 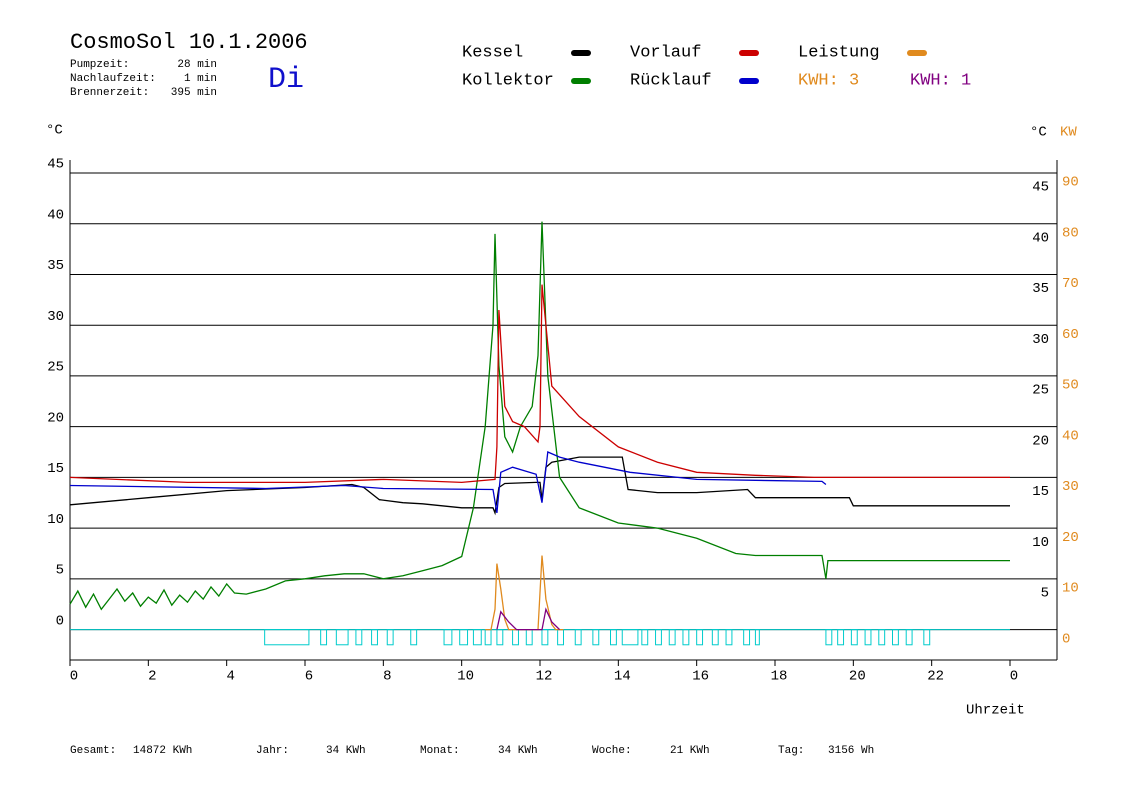 What do you see at coordinates (940, 80) in the screenshot?
I see `kwh-label: KWH: 1` at bounding box center [940, 80].